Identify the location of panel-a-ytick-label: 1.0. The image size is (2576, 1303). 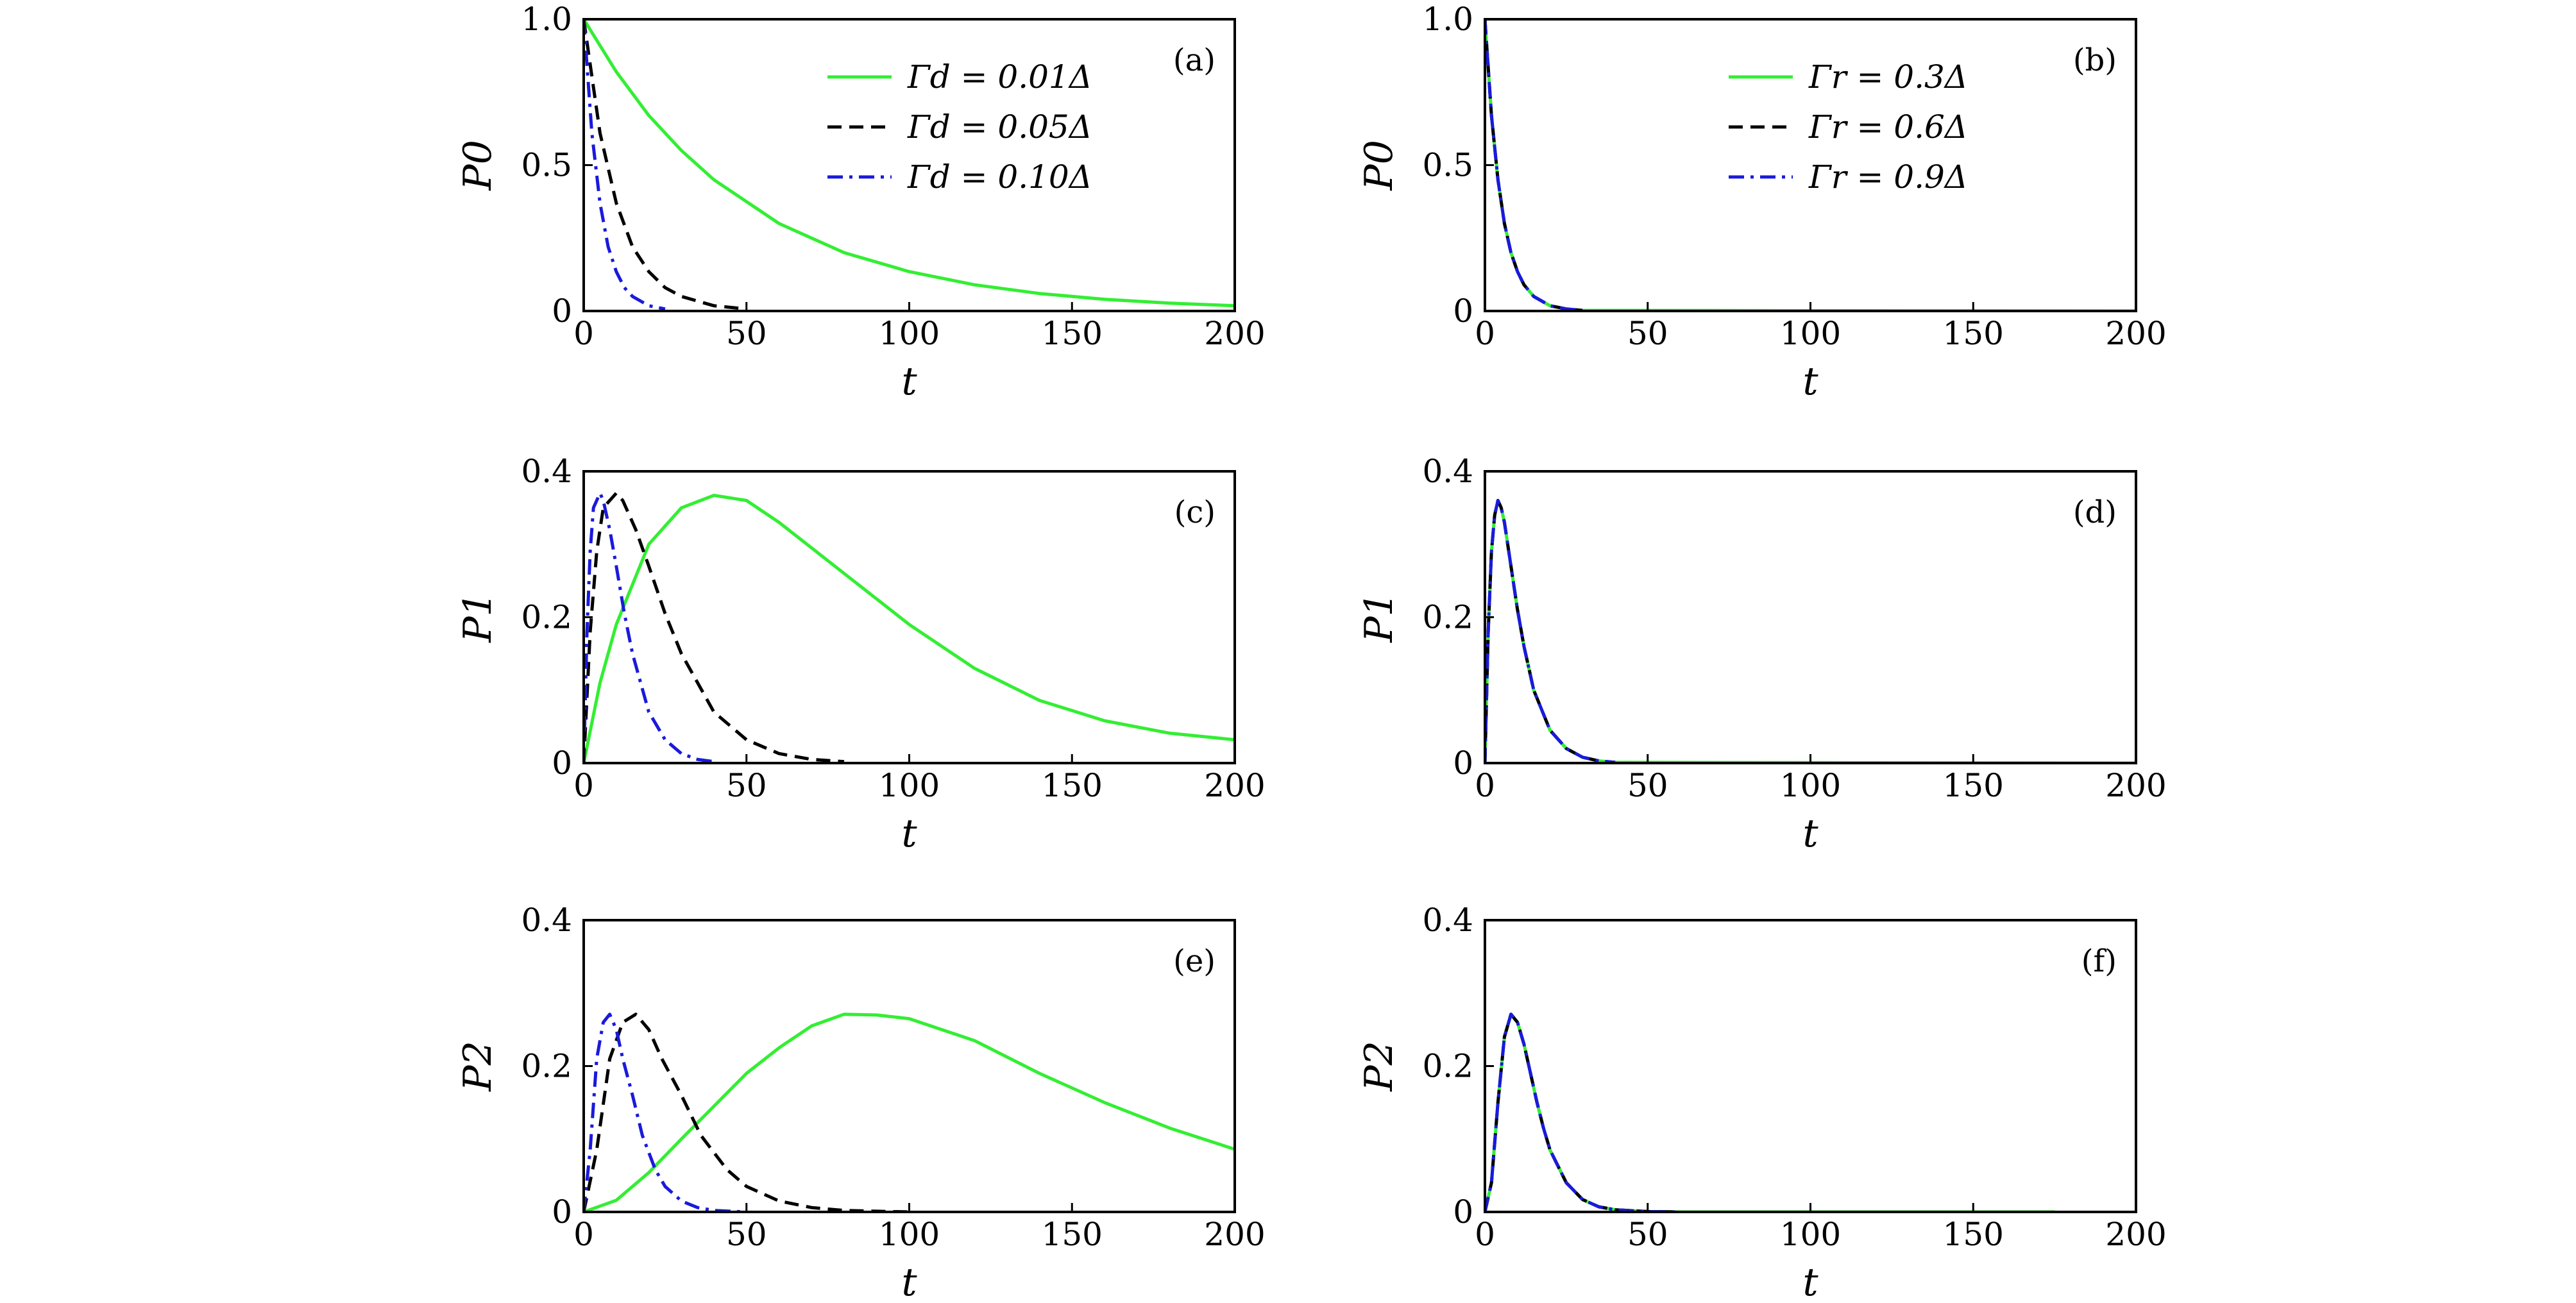
(546, 19).